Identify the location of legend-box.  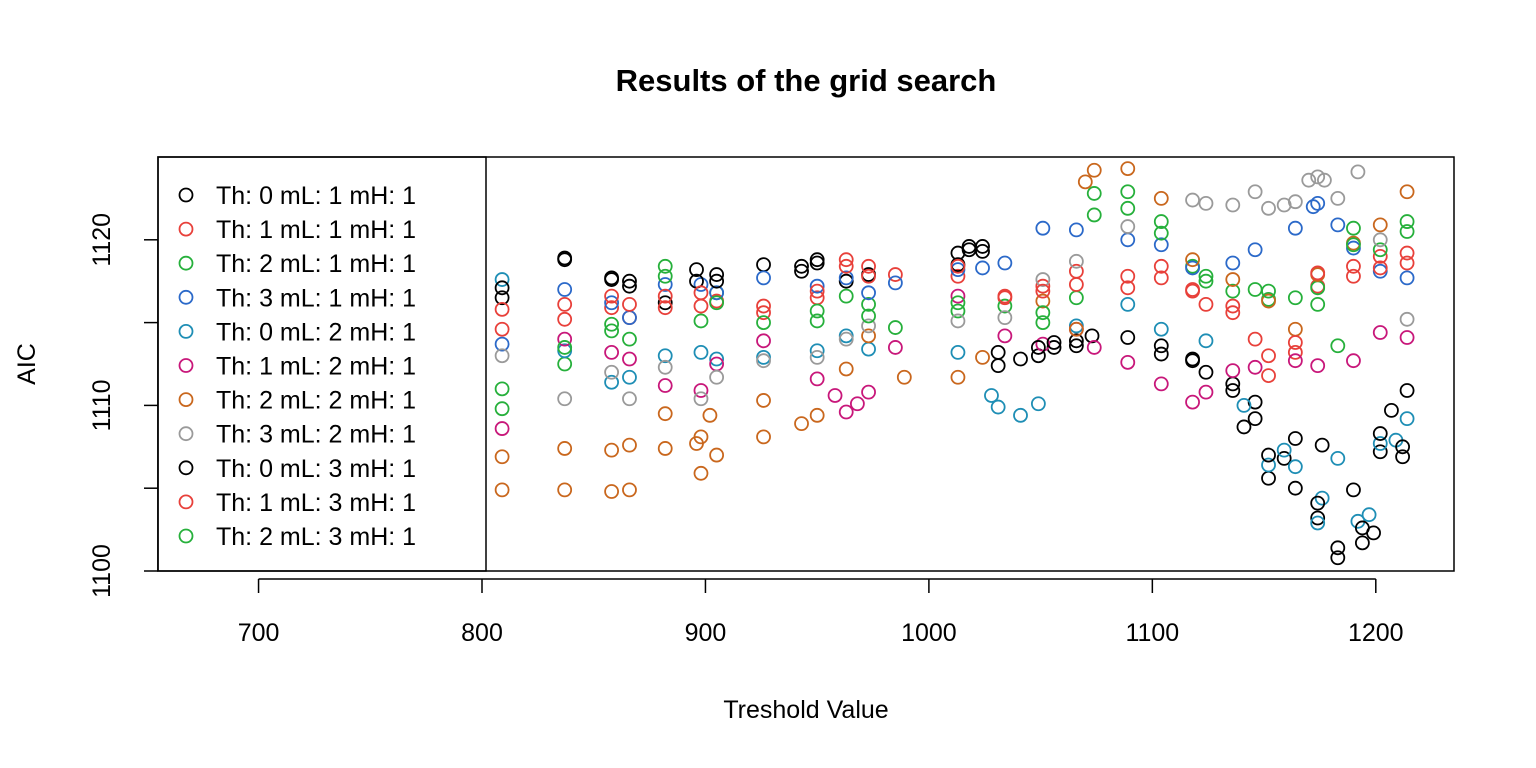
(322, 364).